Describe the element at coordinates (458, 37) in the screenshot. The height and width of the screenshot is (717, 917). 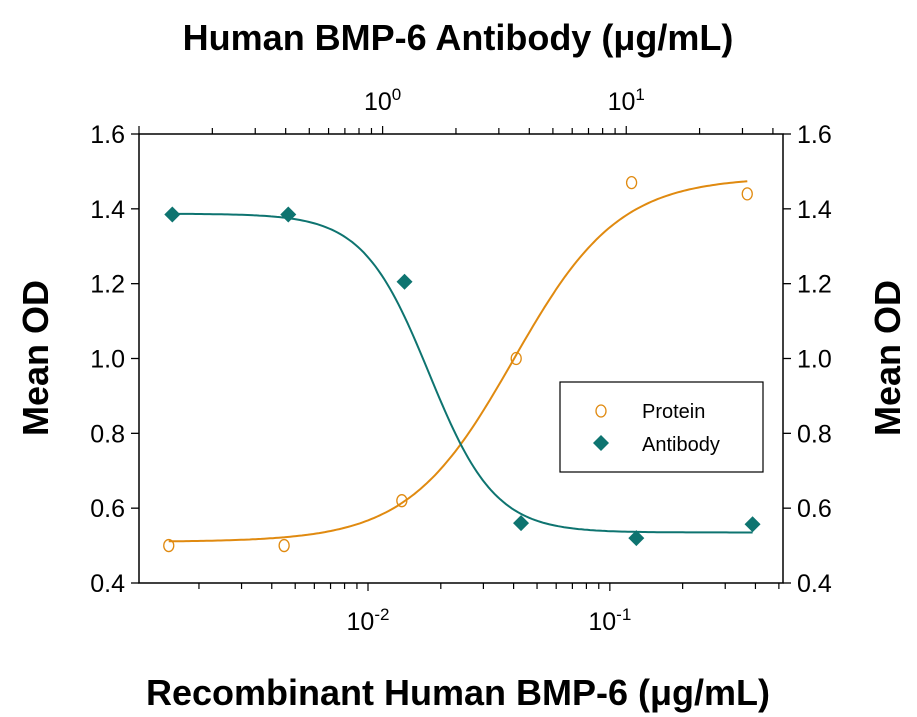
I see `chart-title: Human BMP-6 Antibody (μg/mL)` at that location.